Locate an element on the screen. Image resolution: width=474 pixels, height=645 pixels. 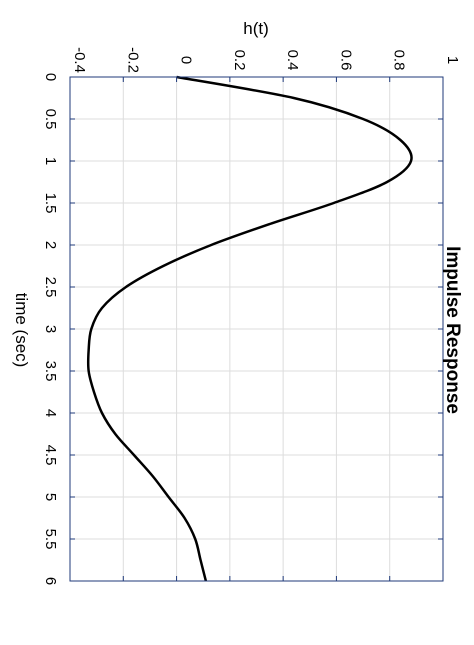
y-tick-label: 0.2 is located at coordinates (239, 60).